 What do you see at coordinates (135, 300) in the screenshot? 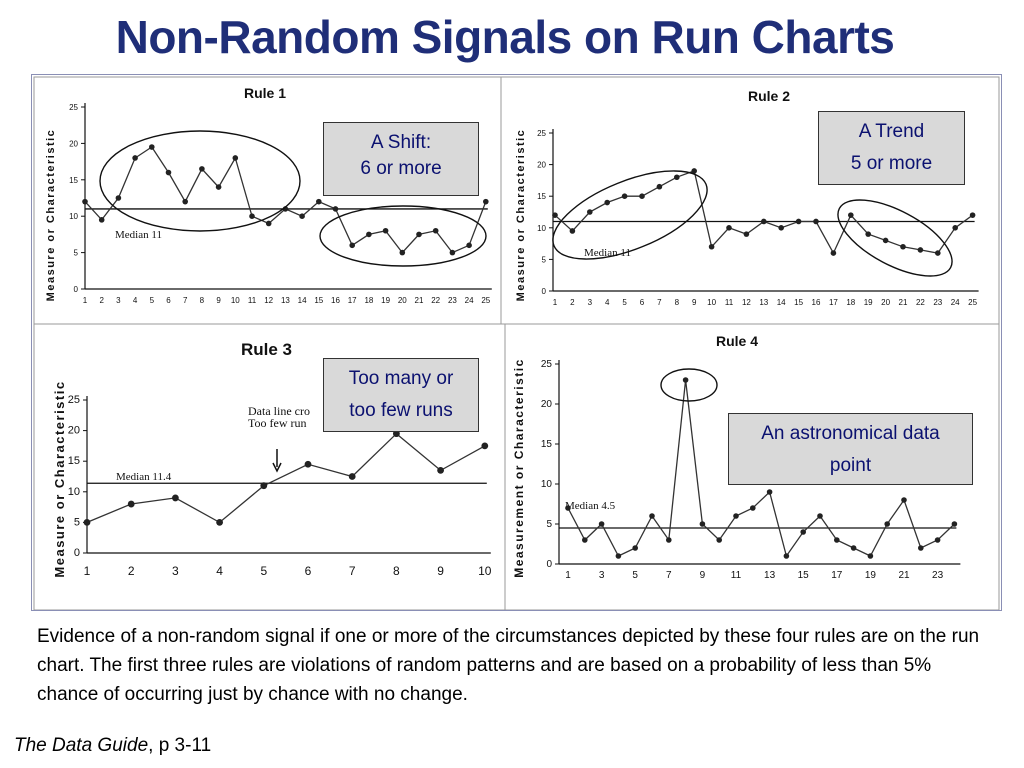
I see `rule1-xtick-label-4: 4` at bounding box center [135, 300].